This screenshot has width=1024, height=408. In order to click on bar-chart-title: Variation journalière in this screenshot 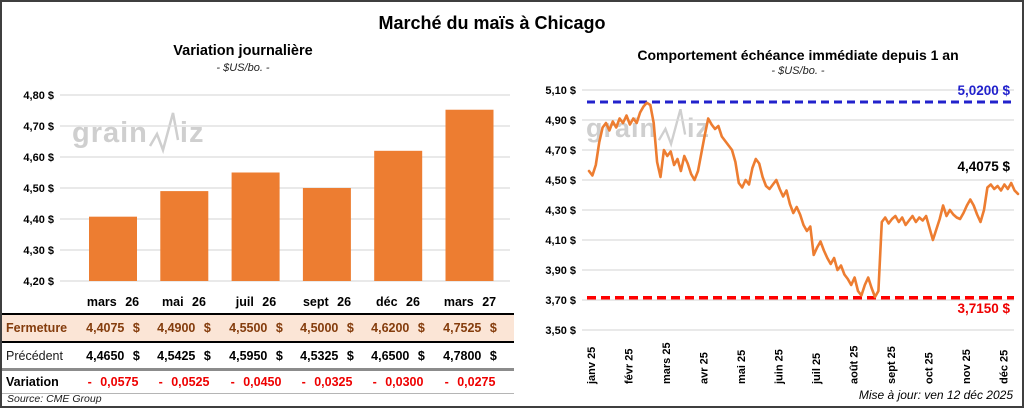, I will do `click(243, 51)`.